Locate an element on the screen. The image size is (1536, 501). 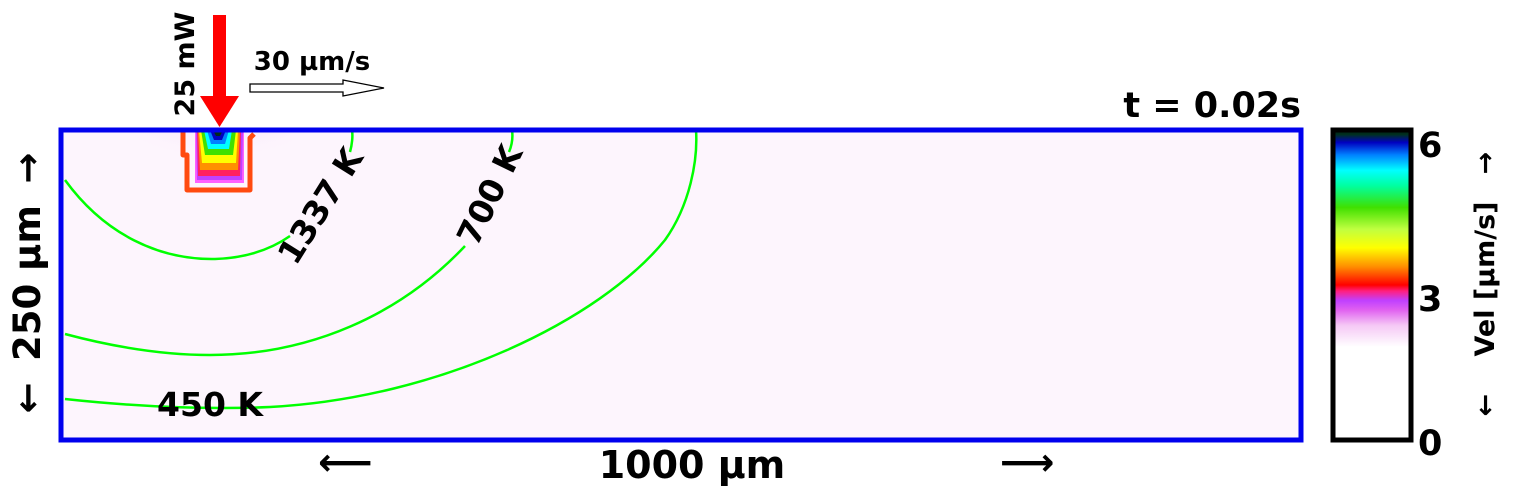
scan-speed-label: 30 µm/s is located at coordinates (312, 62).